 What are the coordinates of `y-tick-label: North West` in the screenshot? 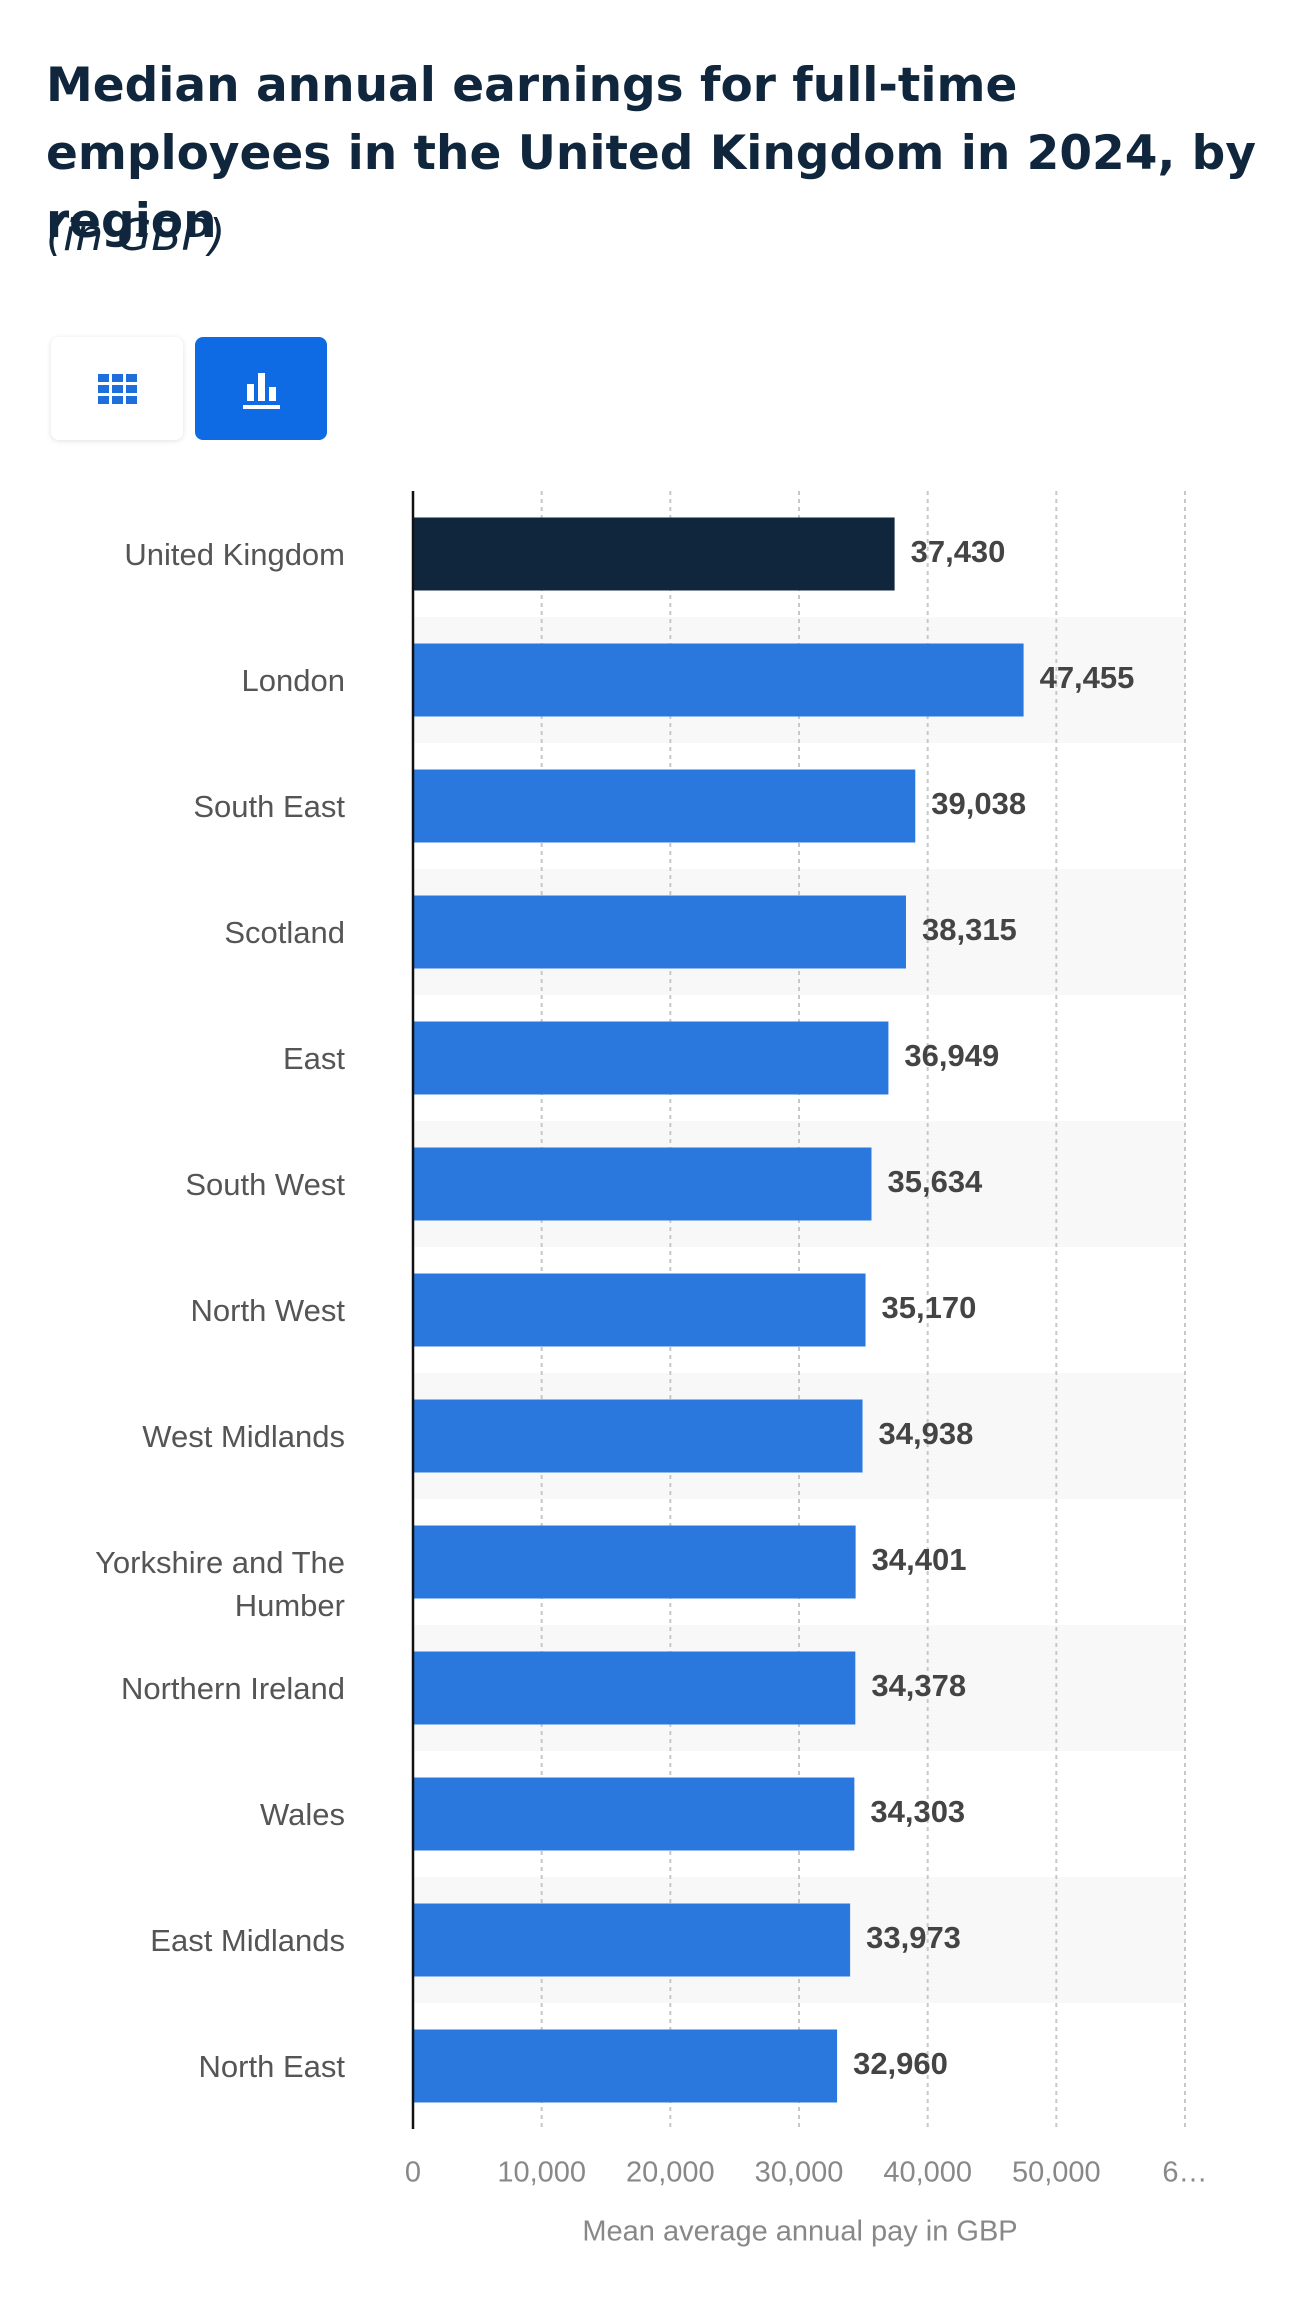 It's located at (267, 1310).